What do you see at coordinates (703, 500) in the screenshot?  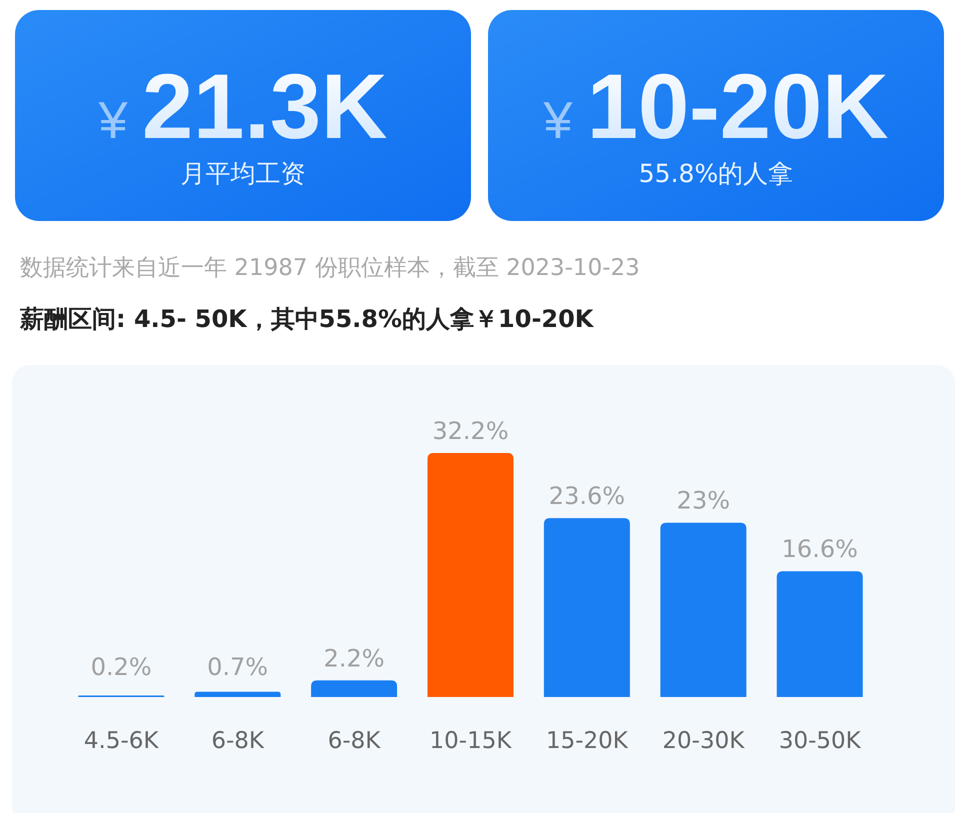 I see `data-label: 23%` at bounding box center [703, 500].